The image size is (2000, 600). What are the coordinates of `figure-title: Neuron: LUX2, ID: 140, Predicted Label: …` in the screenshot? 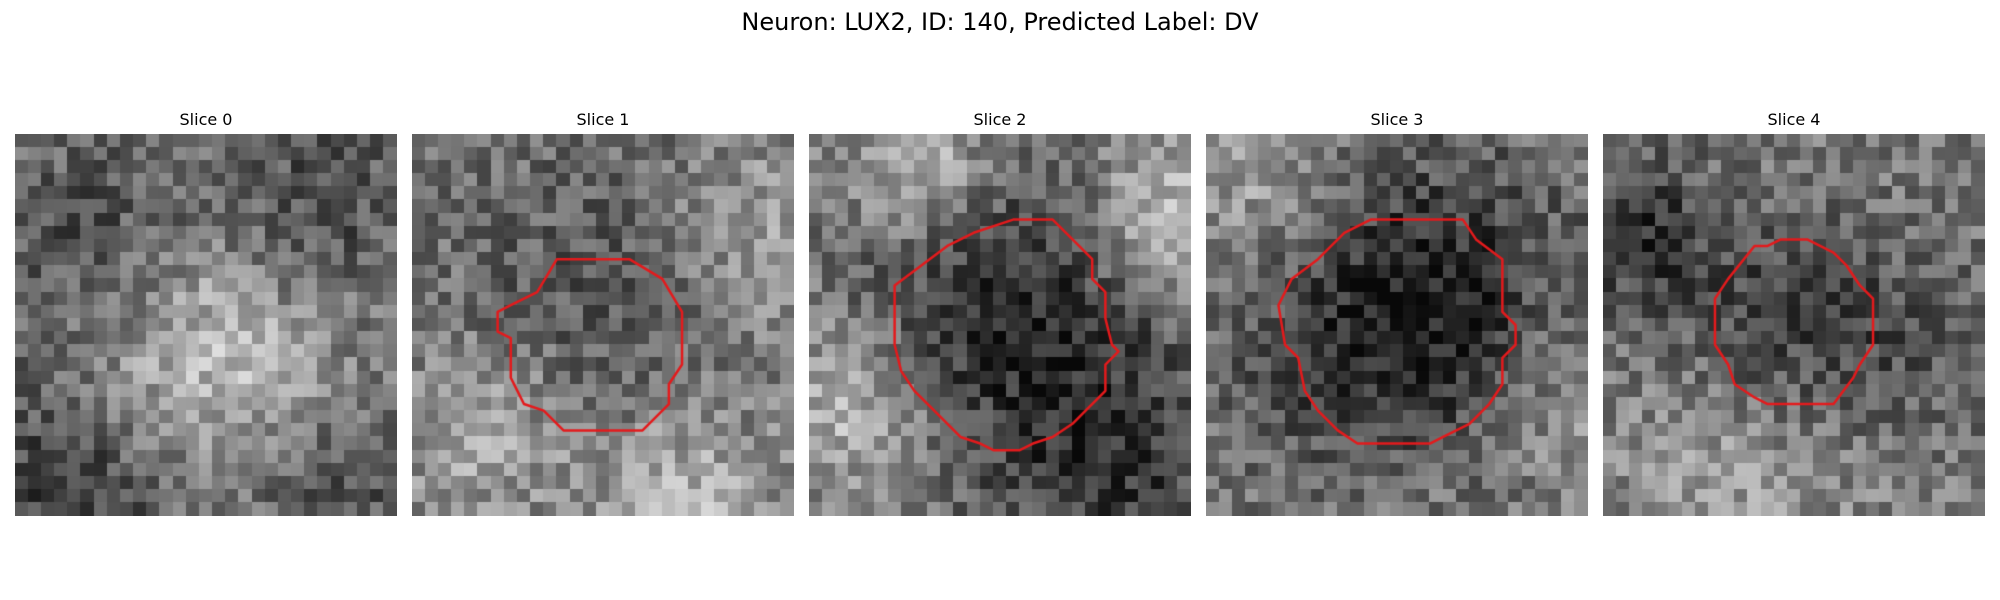 It's located at (1000, 22).